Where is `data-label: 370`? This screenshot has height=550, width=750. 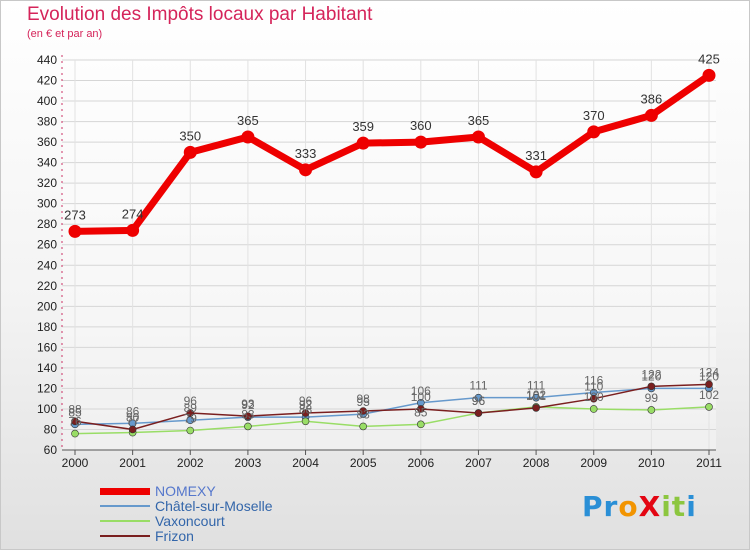
data-label: 370 is located at coordinates (594, 115).